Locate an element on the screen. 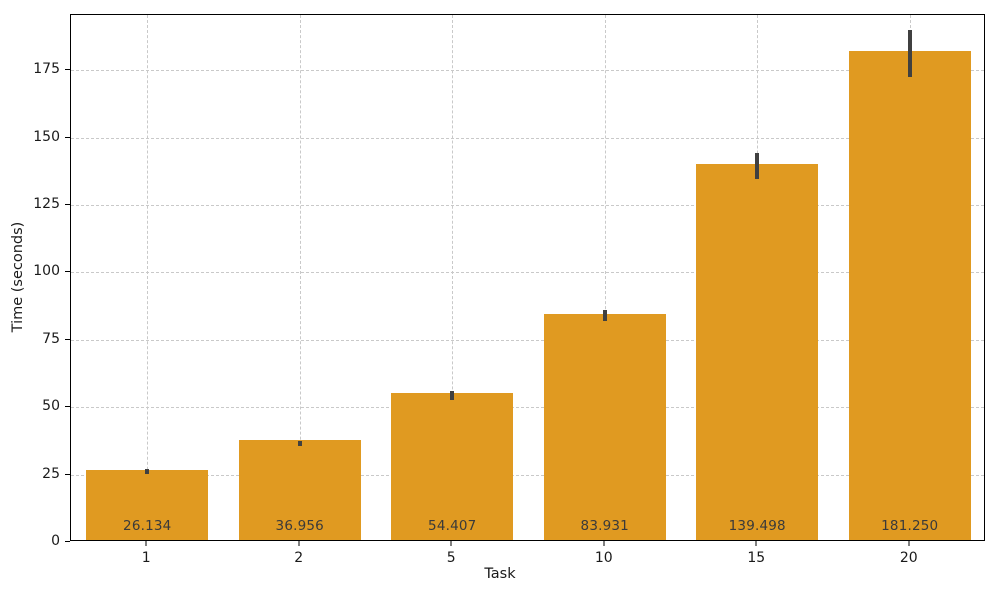  x-tick-label: 20 is located at coordinates (908, 558).